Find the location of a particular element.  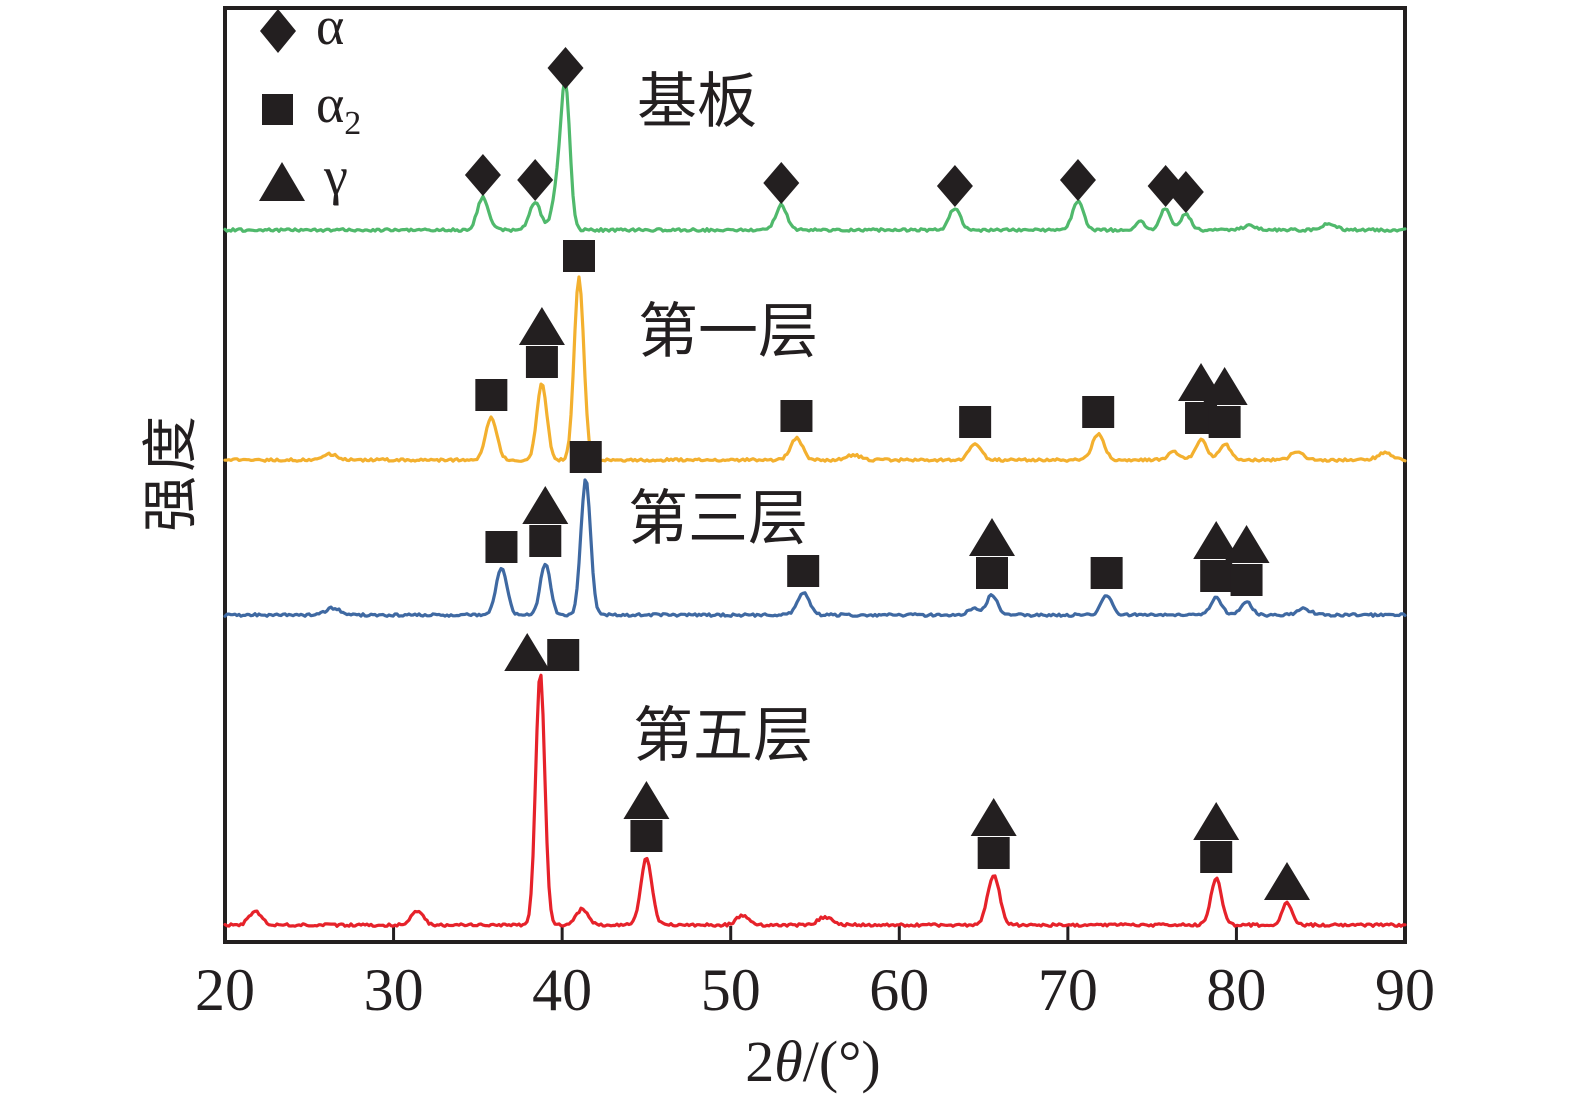

x-tick-label: 30 is located at coordinates (393, 990).